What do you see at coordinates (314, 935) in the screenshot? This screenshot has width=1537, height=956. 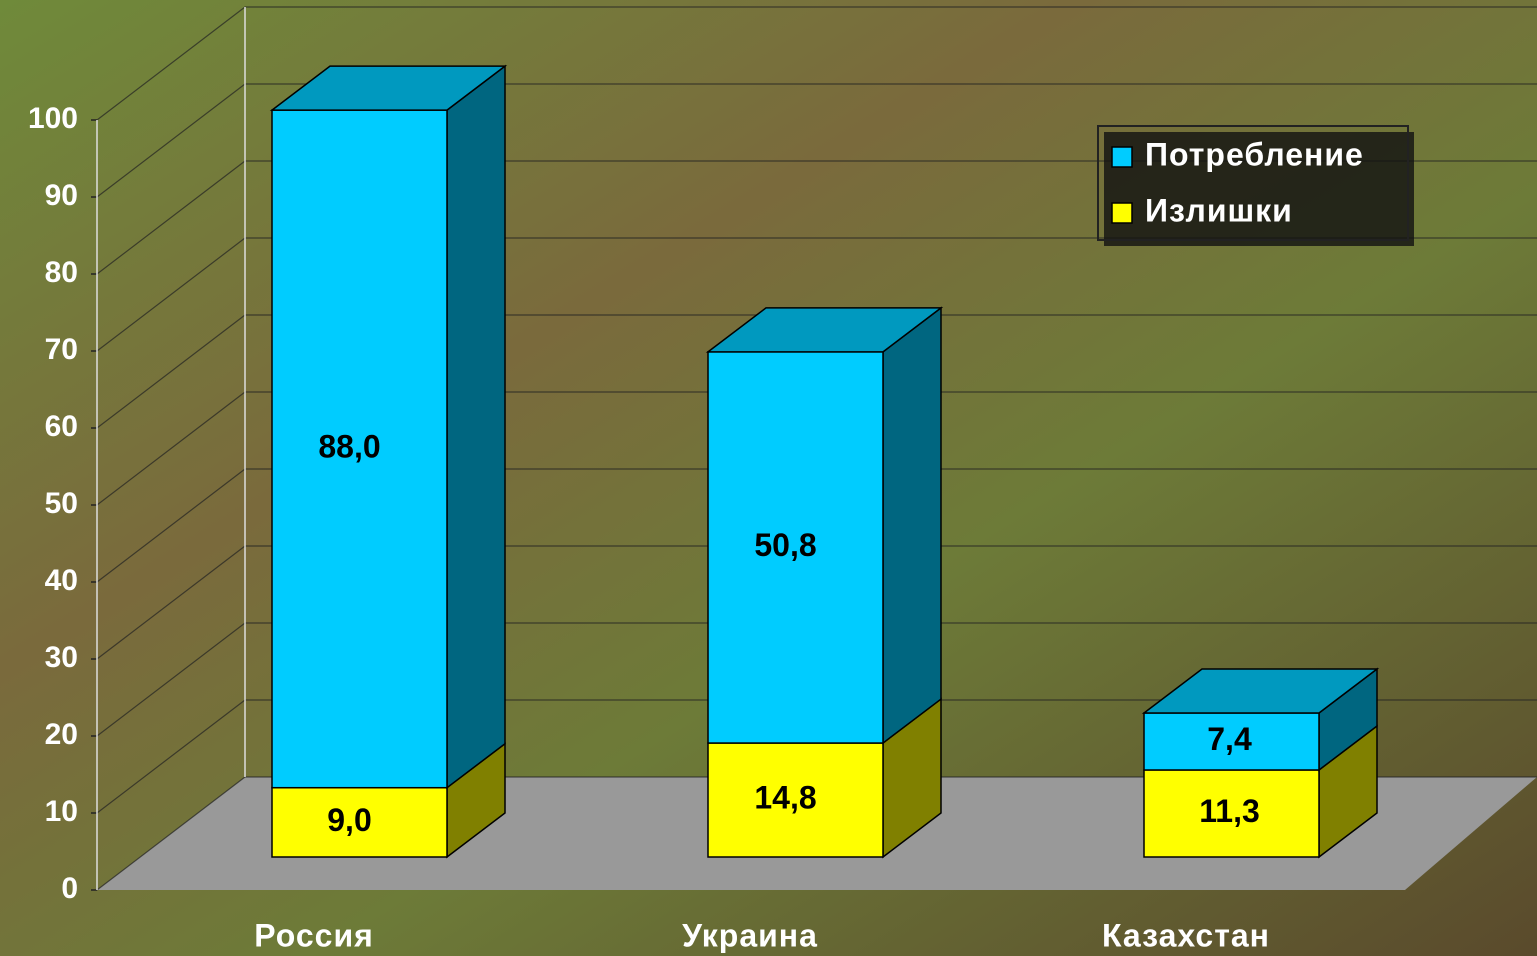 I see `x-tick-label: Россия` at bounding box center [314, 935].